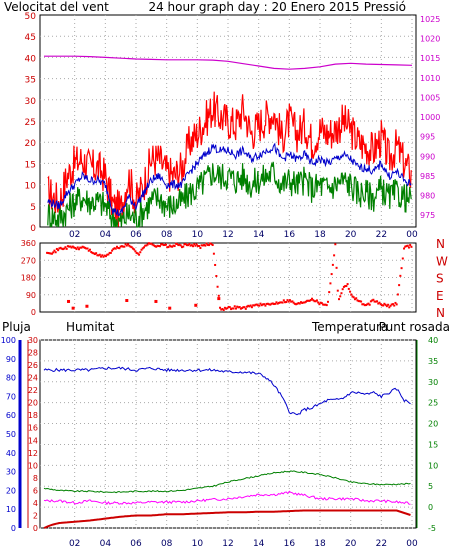 This screenshot has width=462, height=555. Describe the element at coordinates (11, 434) in the screenshot. I see `humidity-y-tick: 50` at that location.